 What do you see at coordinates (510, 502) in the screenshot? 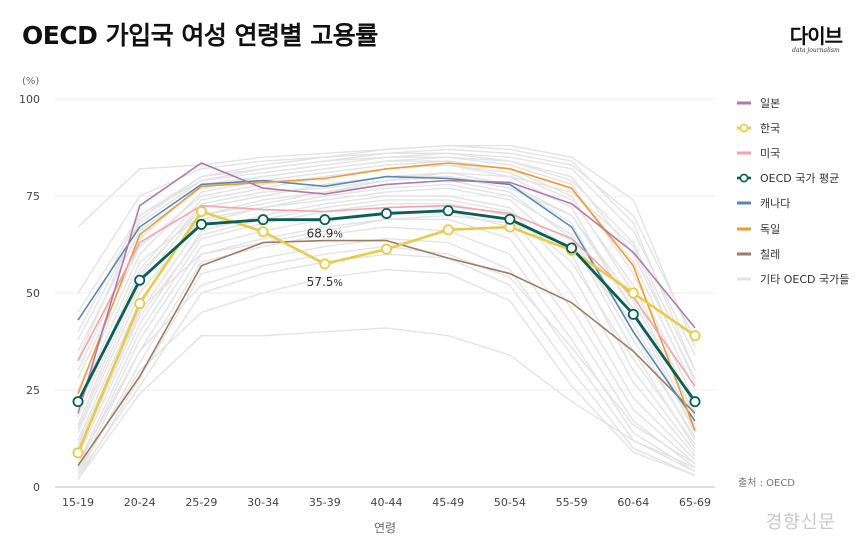
I see `x-tick-label: 50-54` at bounding box center [510, 502].